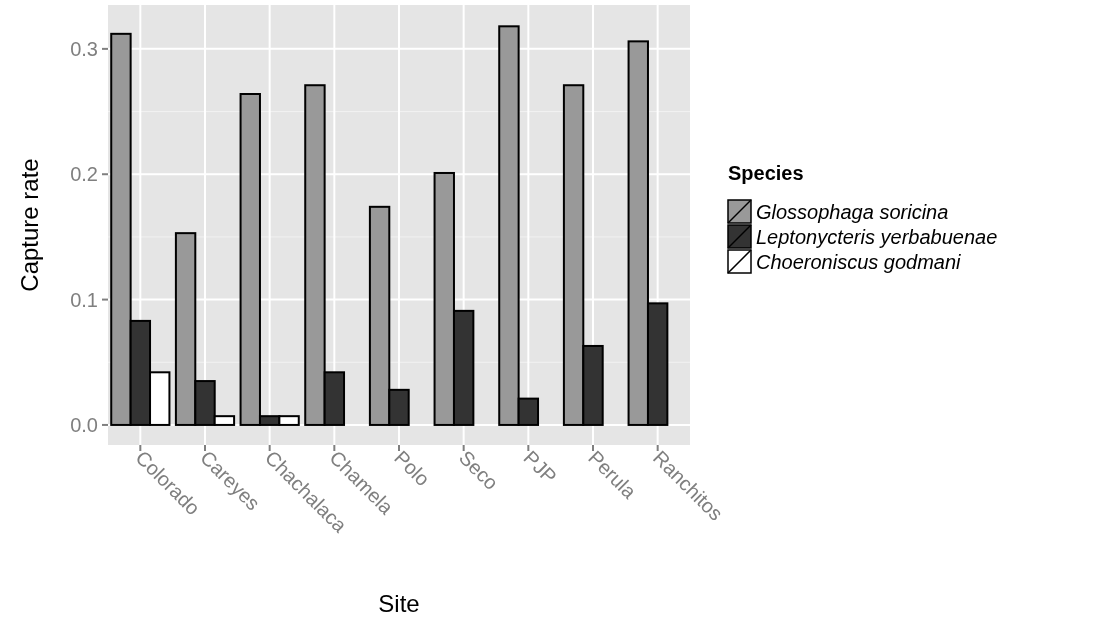 Image resolution: width=1118 pixels, height=630 pixels. What do you see at coordinates (84, 48) in the screenshot?
I see `y-tick-label: 0.3` at bounding box center [84, 48].